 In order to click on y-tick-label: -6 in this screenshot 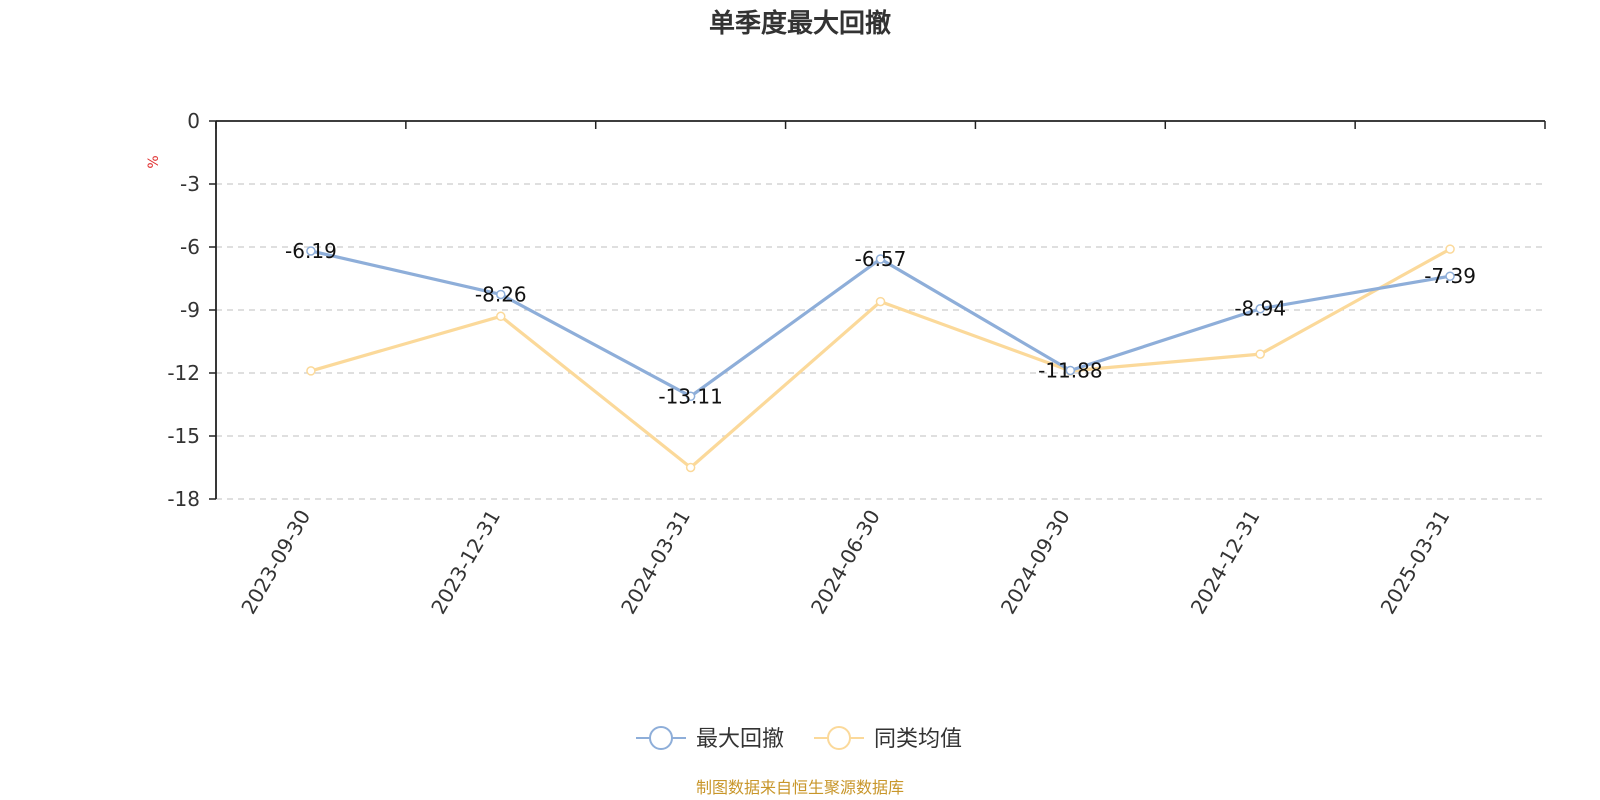, I will do `click(190, 247)`.